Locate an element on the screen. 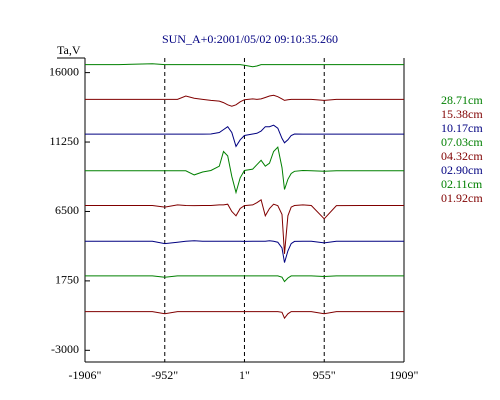 This screenshot has height=400, width=500. legend-label: 02.90cm is located at coordinates (462, 170).